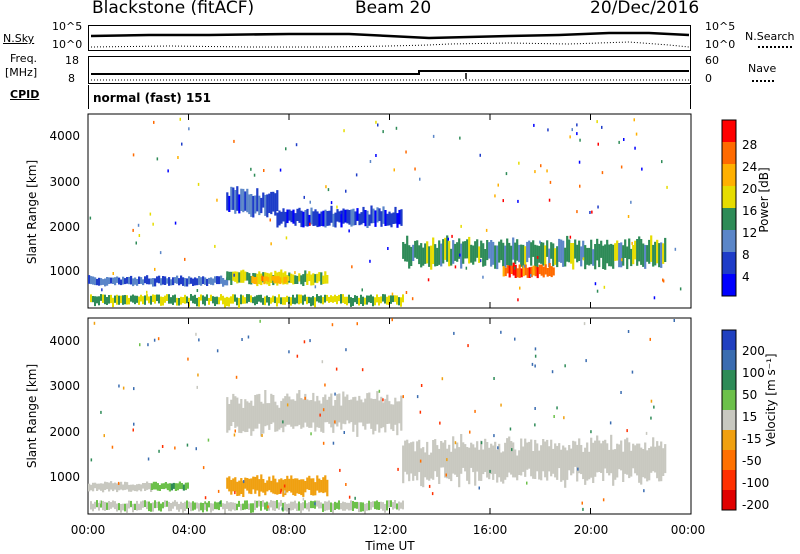  I want to click on freq-label-line1: Freq., so click(24, 58).